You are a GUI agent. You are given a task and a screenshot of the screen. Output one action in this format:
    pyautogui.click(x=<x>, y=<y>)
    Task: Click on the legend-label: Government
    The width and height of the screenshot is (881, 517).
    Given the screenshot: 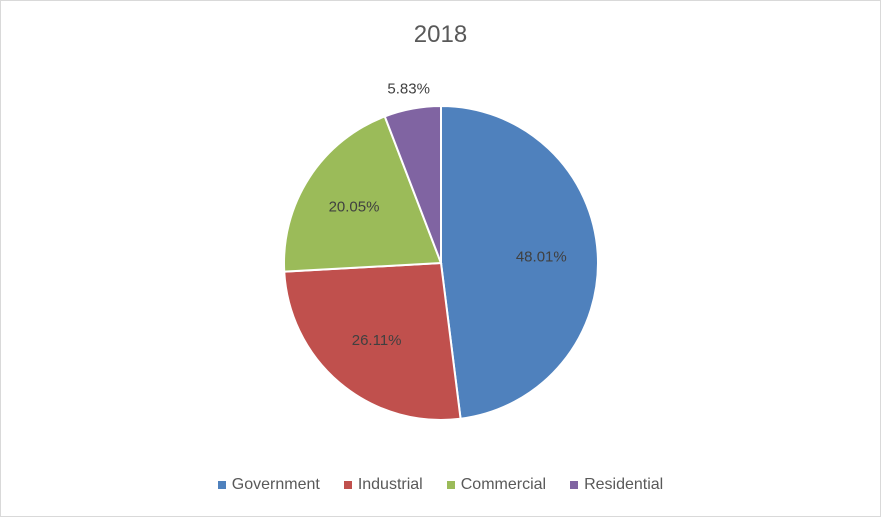 What is the action you would take?
    pyautogui.click(x=275, y=484)
    